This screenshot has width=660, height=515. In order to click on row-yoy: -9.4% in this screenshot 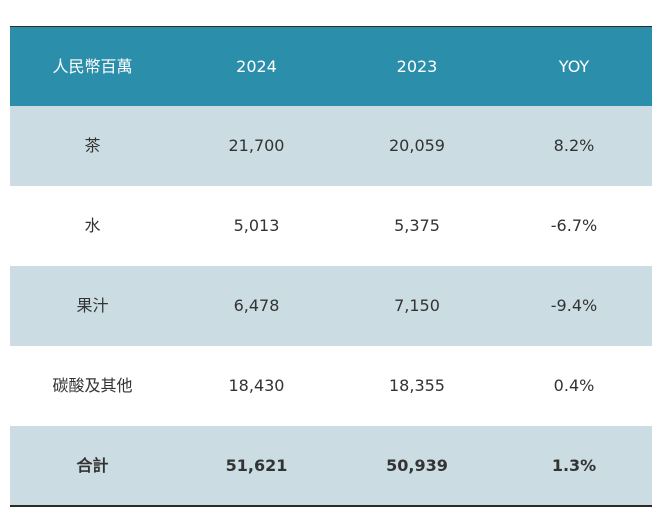, I will do `click(574, 305)`.